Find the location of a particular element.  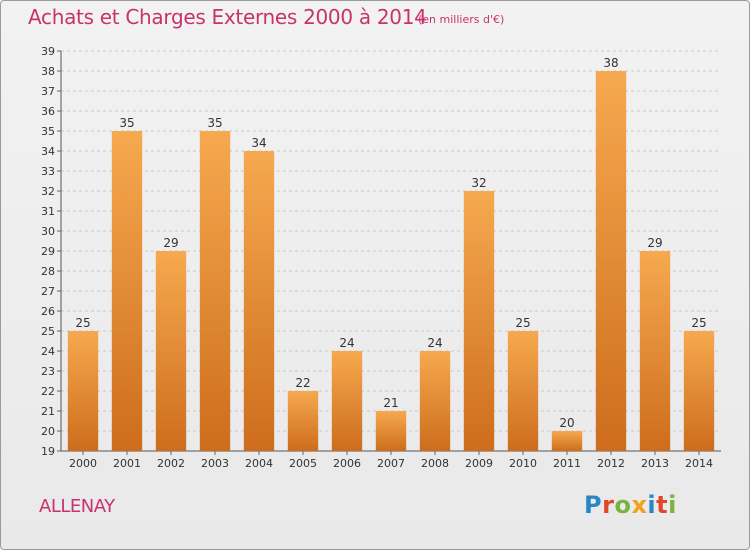

y-tick-label: 27 is located at coordinates (48, 291).